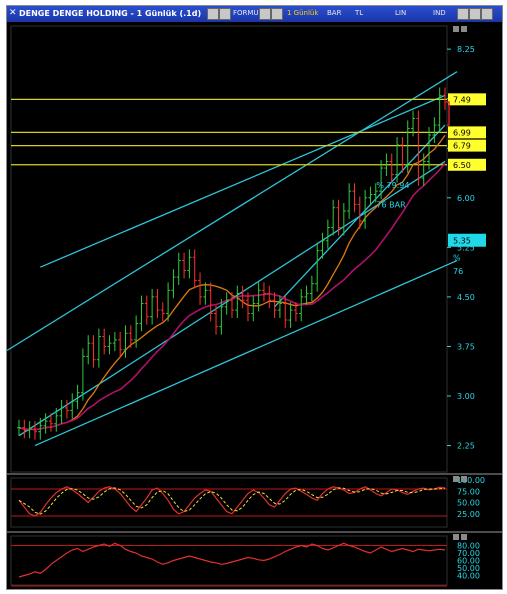 This screenshot has height=594, width=507. I want to click on settings-icon, so click(463, 14).